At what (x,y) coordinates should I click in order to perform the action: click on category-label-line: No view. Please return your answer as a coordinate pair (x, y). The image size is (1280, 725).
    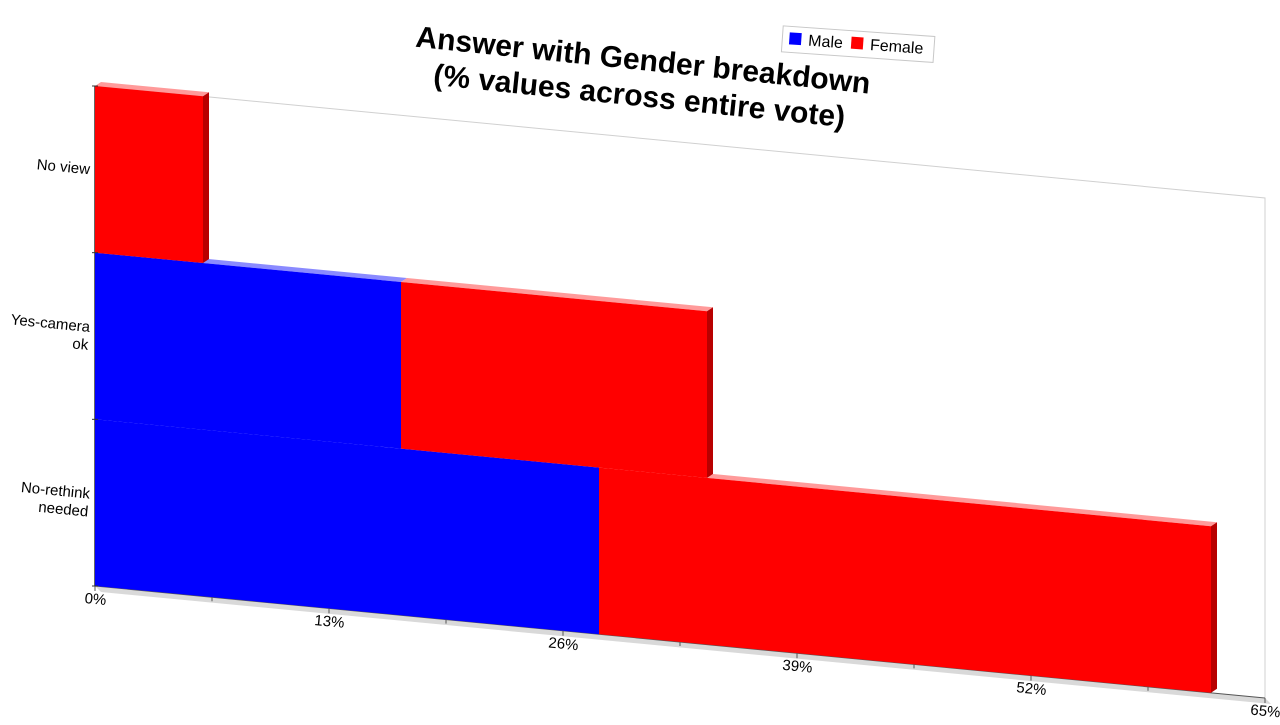
    Looking at the image, I should click on (63, 167).